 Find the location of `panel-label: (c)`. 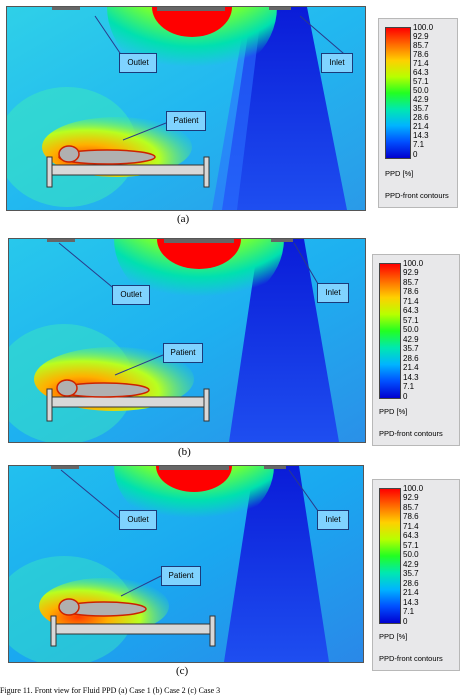

panel-label: (c) is located at coordinates (182, 671).